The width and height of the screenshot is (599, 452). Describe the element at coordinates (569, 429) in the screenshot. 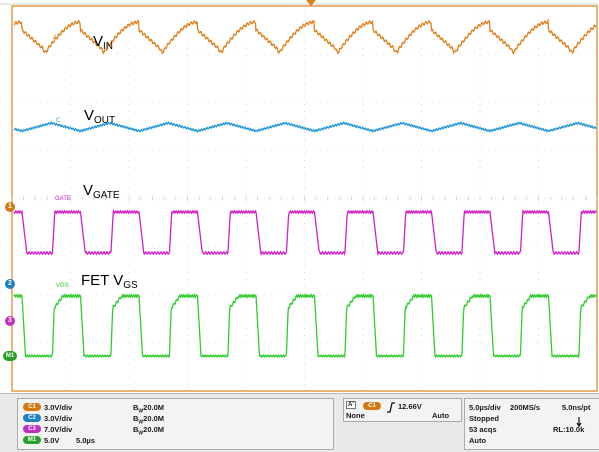

I see `record-length: RL:10.0k` at that location.